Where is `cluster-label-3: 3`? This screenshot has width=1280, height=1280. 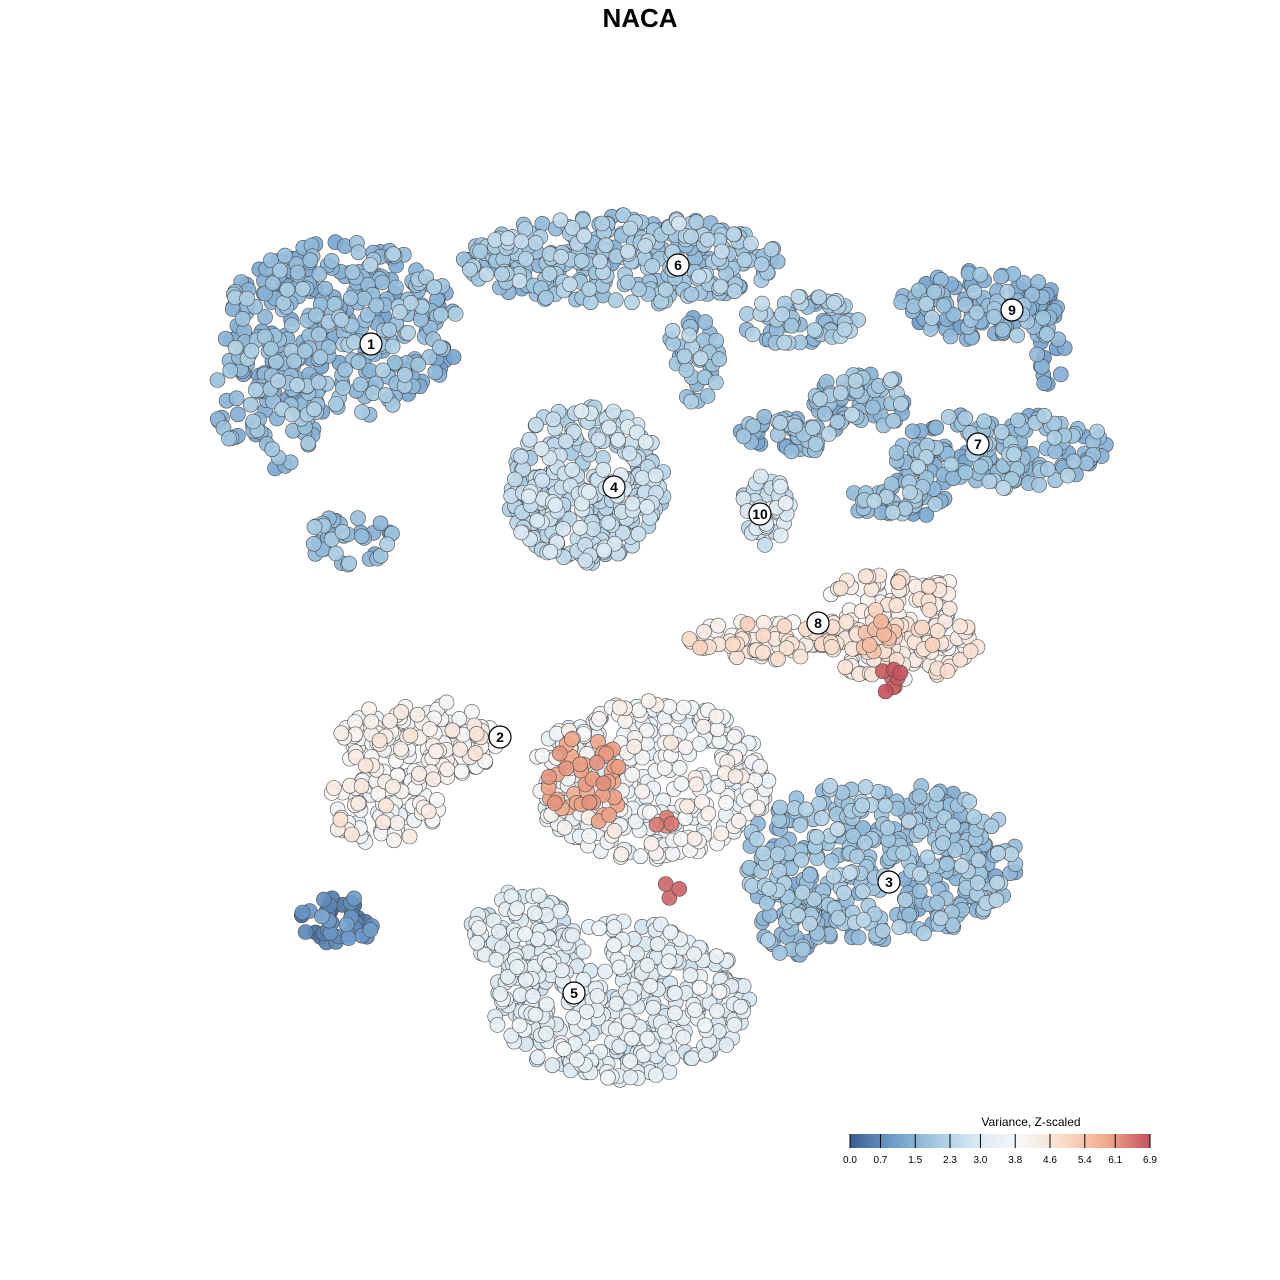
cluster-label-3: 3 is located at coordinates (889, 882).